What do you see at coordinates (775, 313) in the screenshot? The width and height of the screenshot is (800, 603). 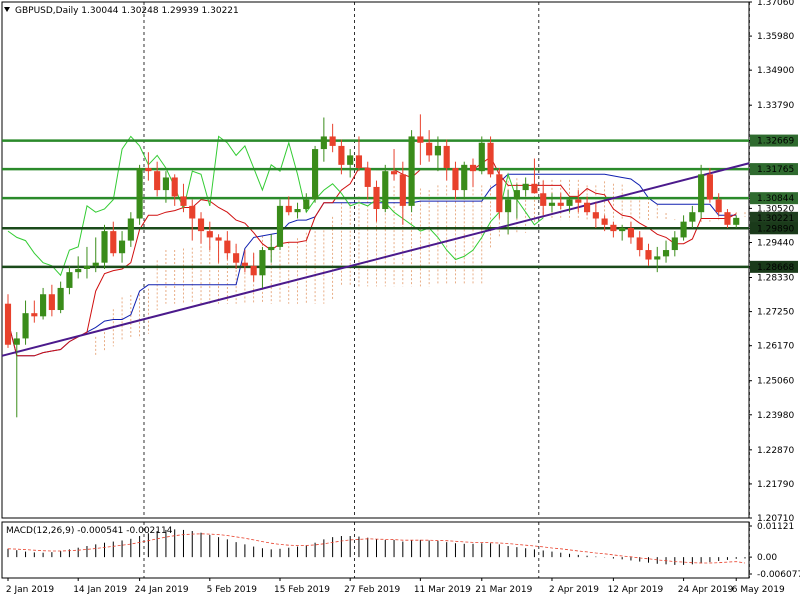 I see `price-tick-label: 1.27250` at bounding box center [775, 313].